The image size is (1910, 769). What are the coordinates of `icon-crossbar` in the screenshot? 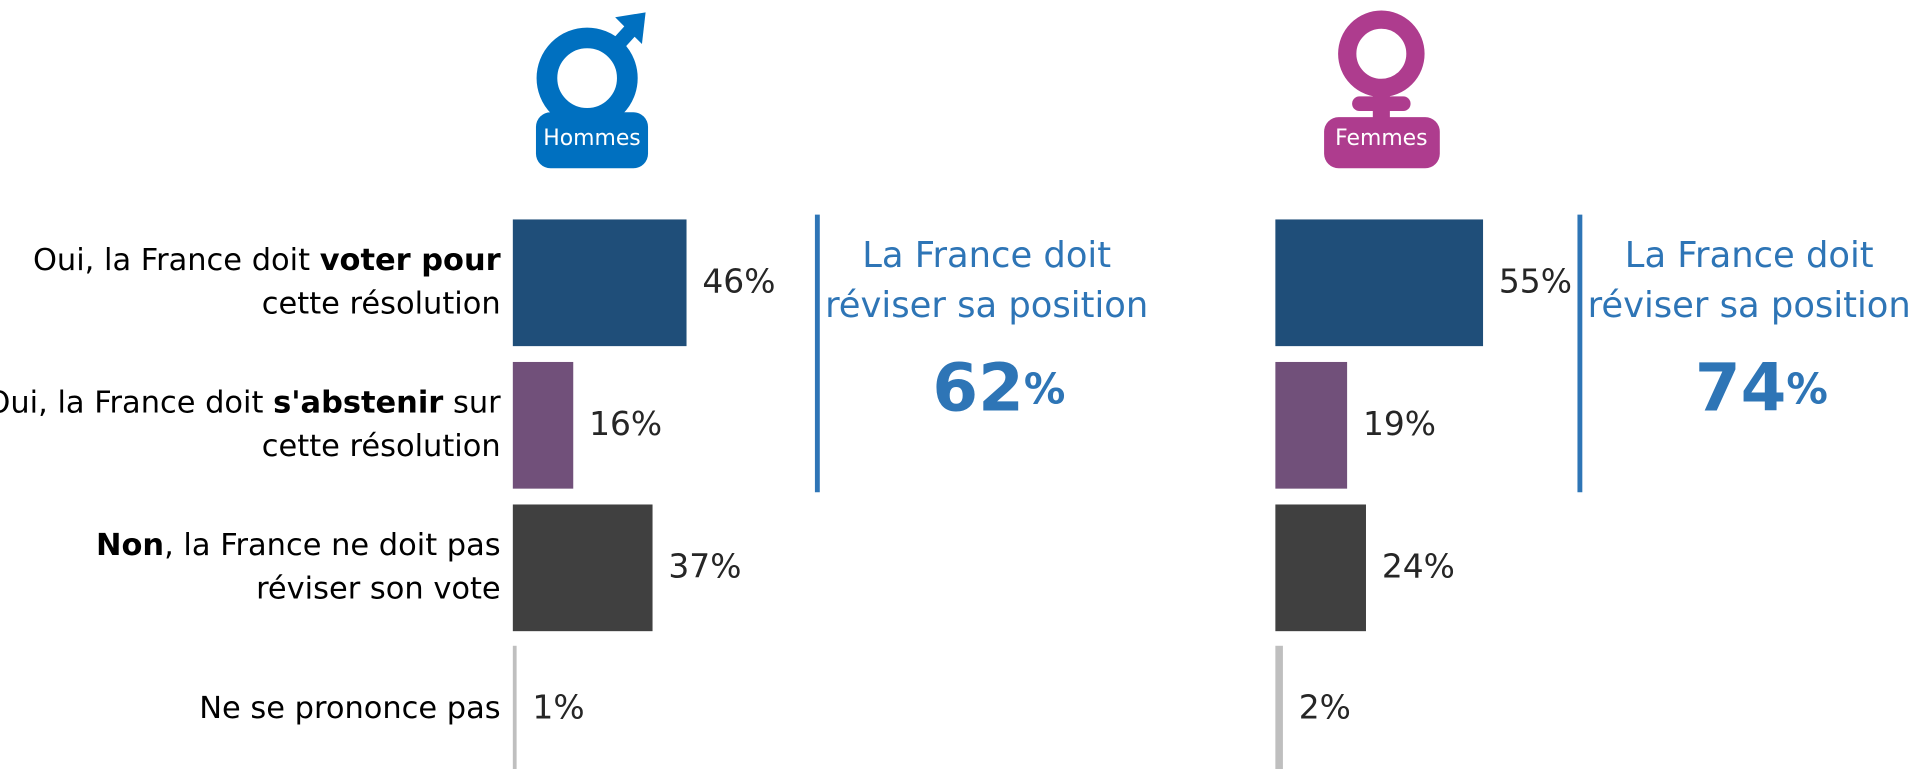 It's located at (1381, 104).